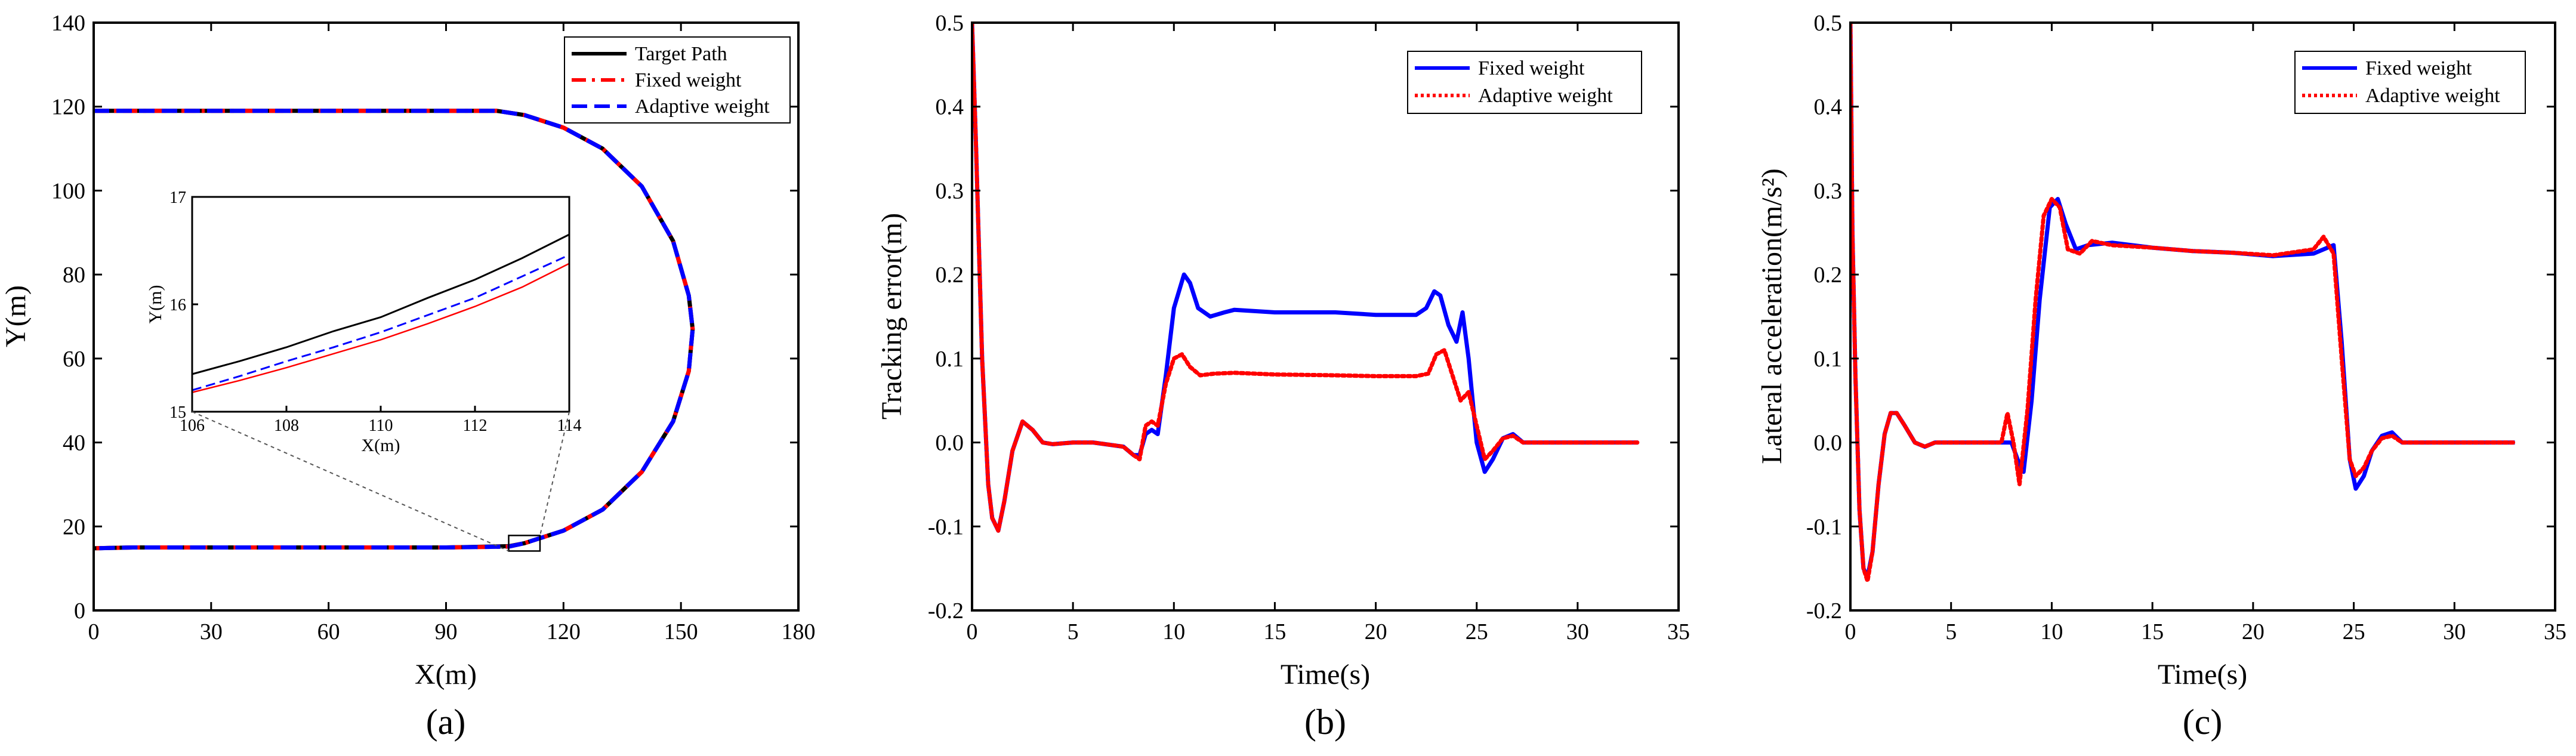  What do you see at coordinates (381, 445) in the screenshot?
I see `inset-x-axis-label: X(m)` at bounding box center [381, 445].